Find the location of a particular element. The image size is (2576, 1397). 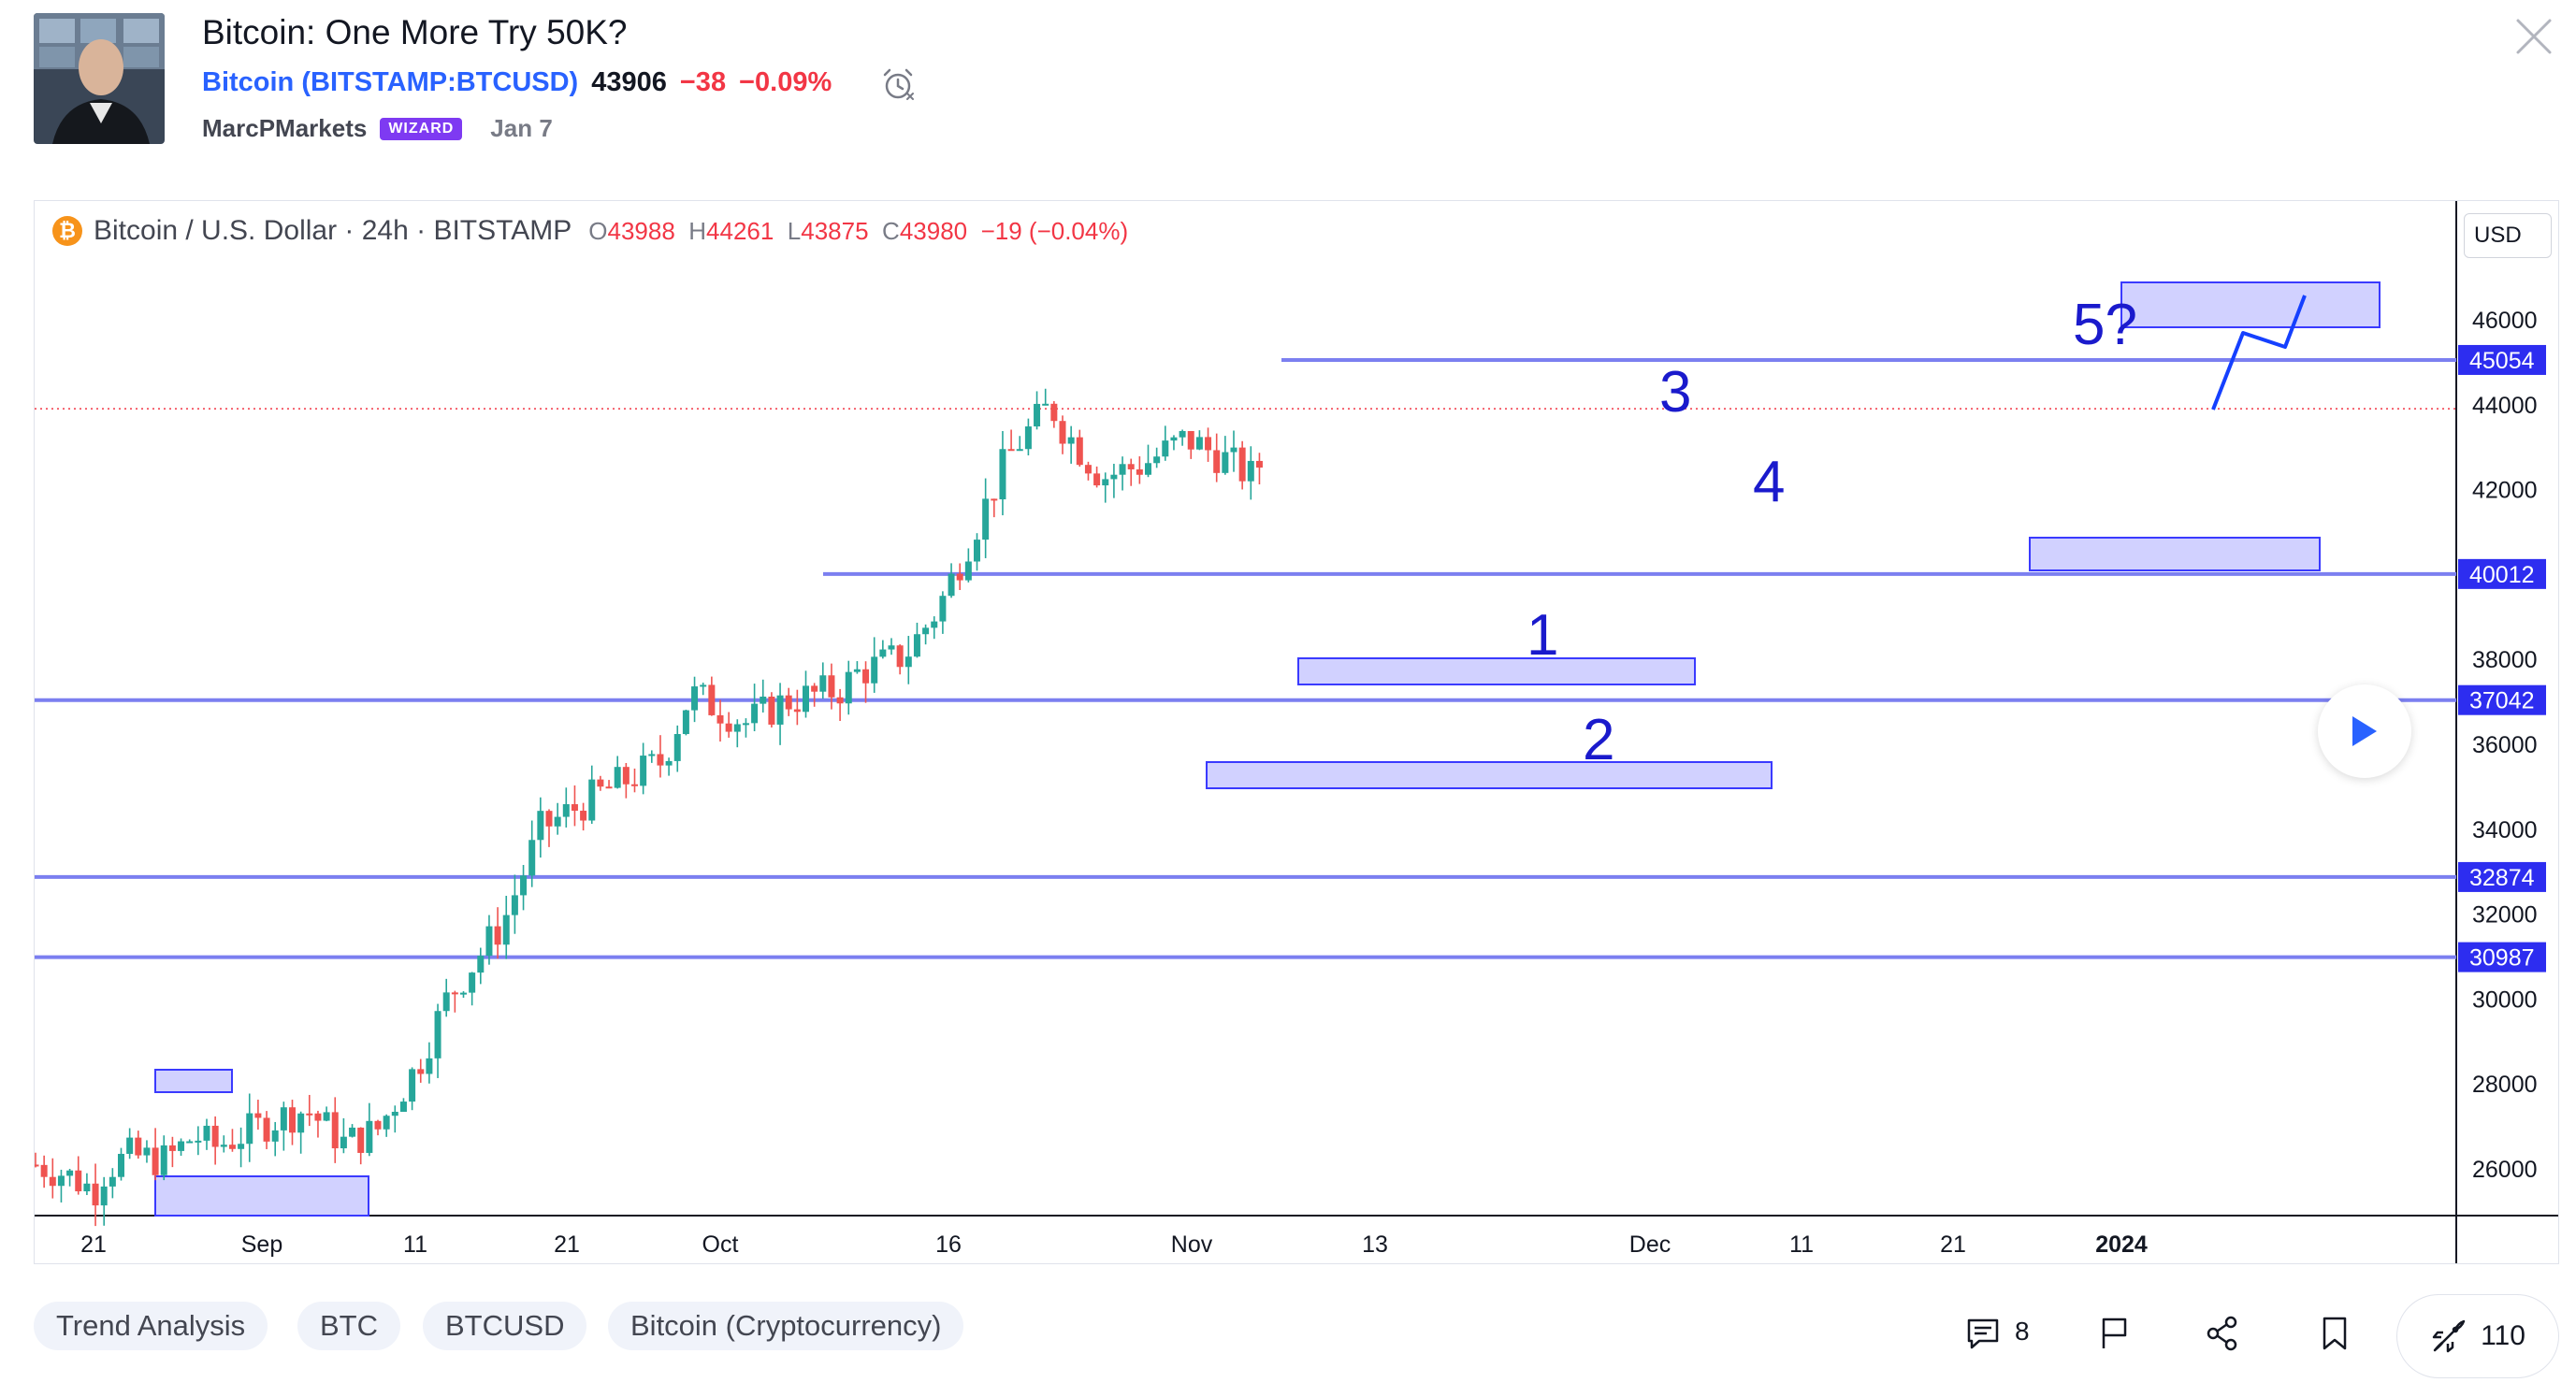

legend-ohlc: O43988 H44261 L43875 C43980 −19 (−0.04%) is located at coordinates (859, 230).